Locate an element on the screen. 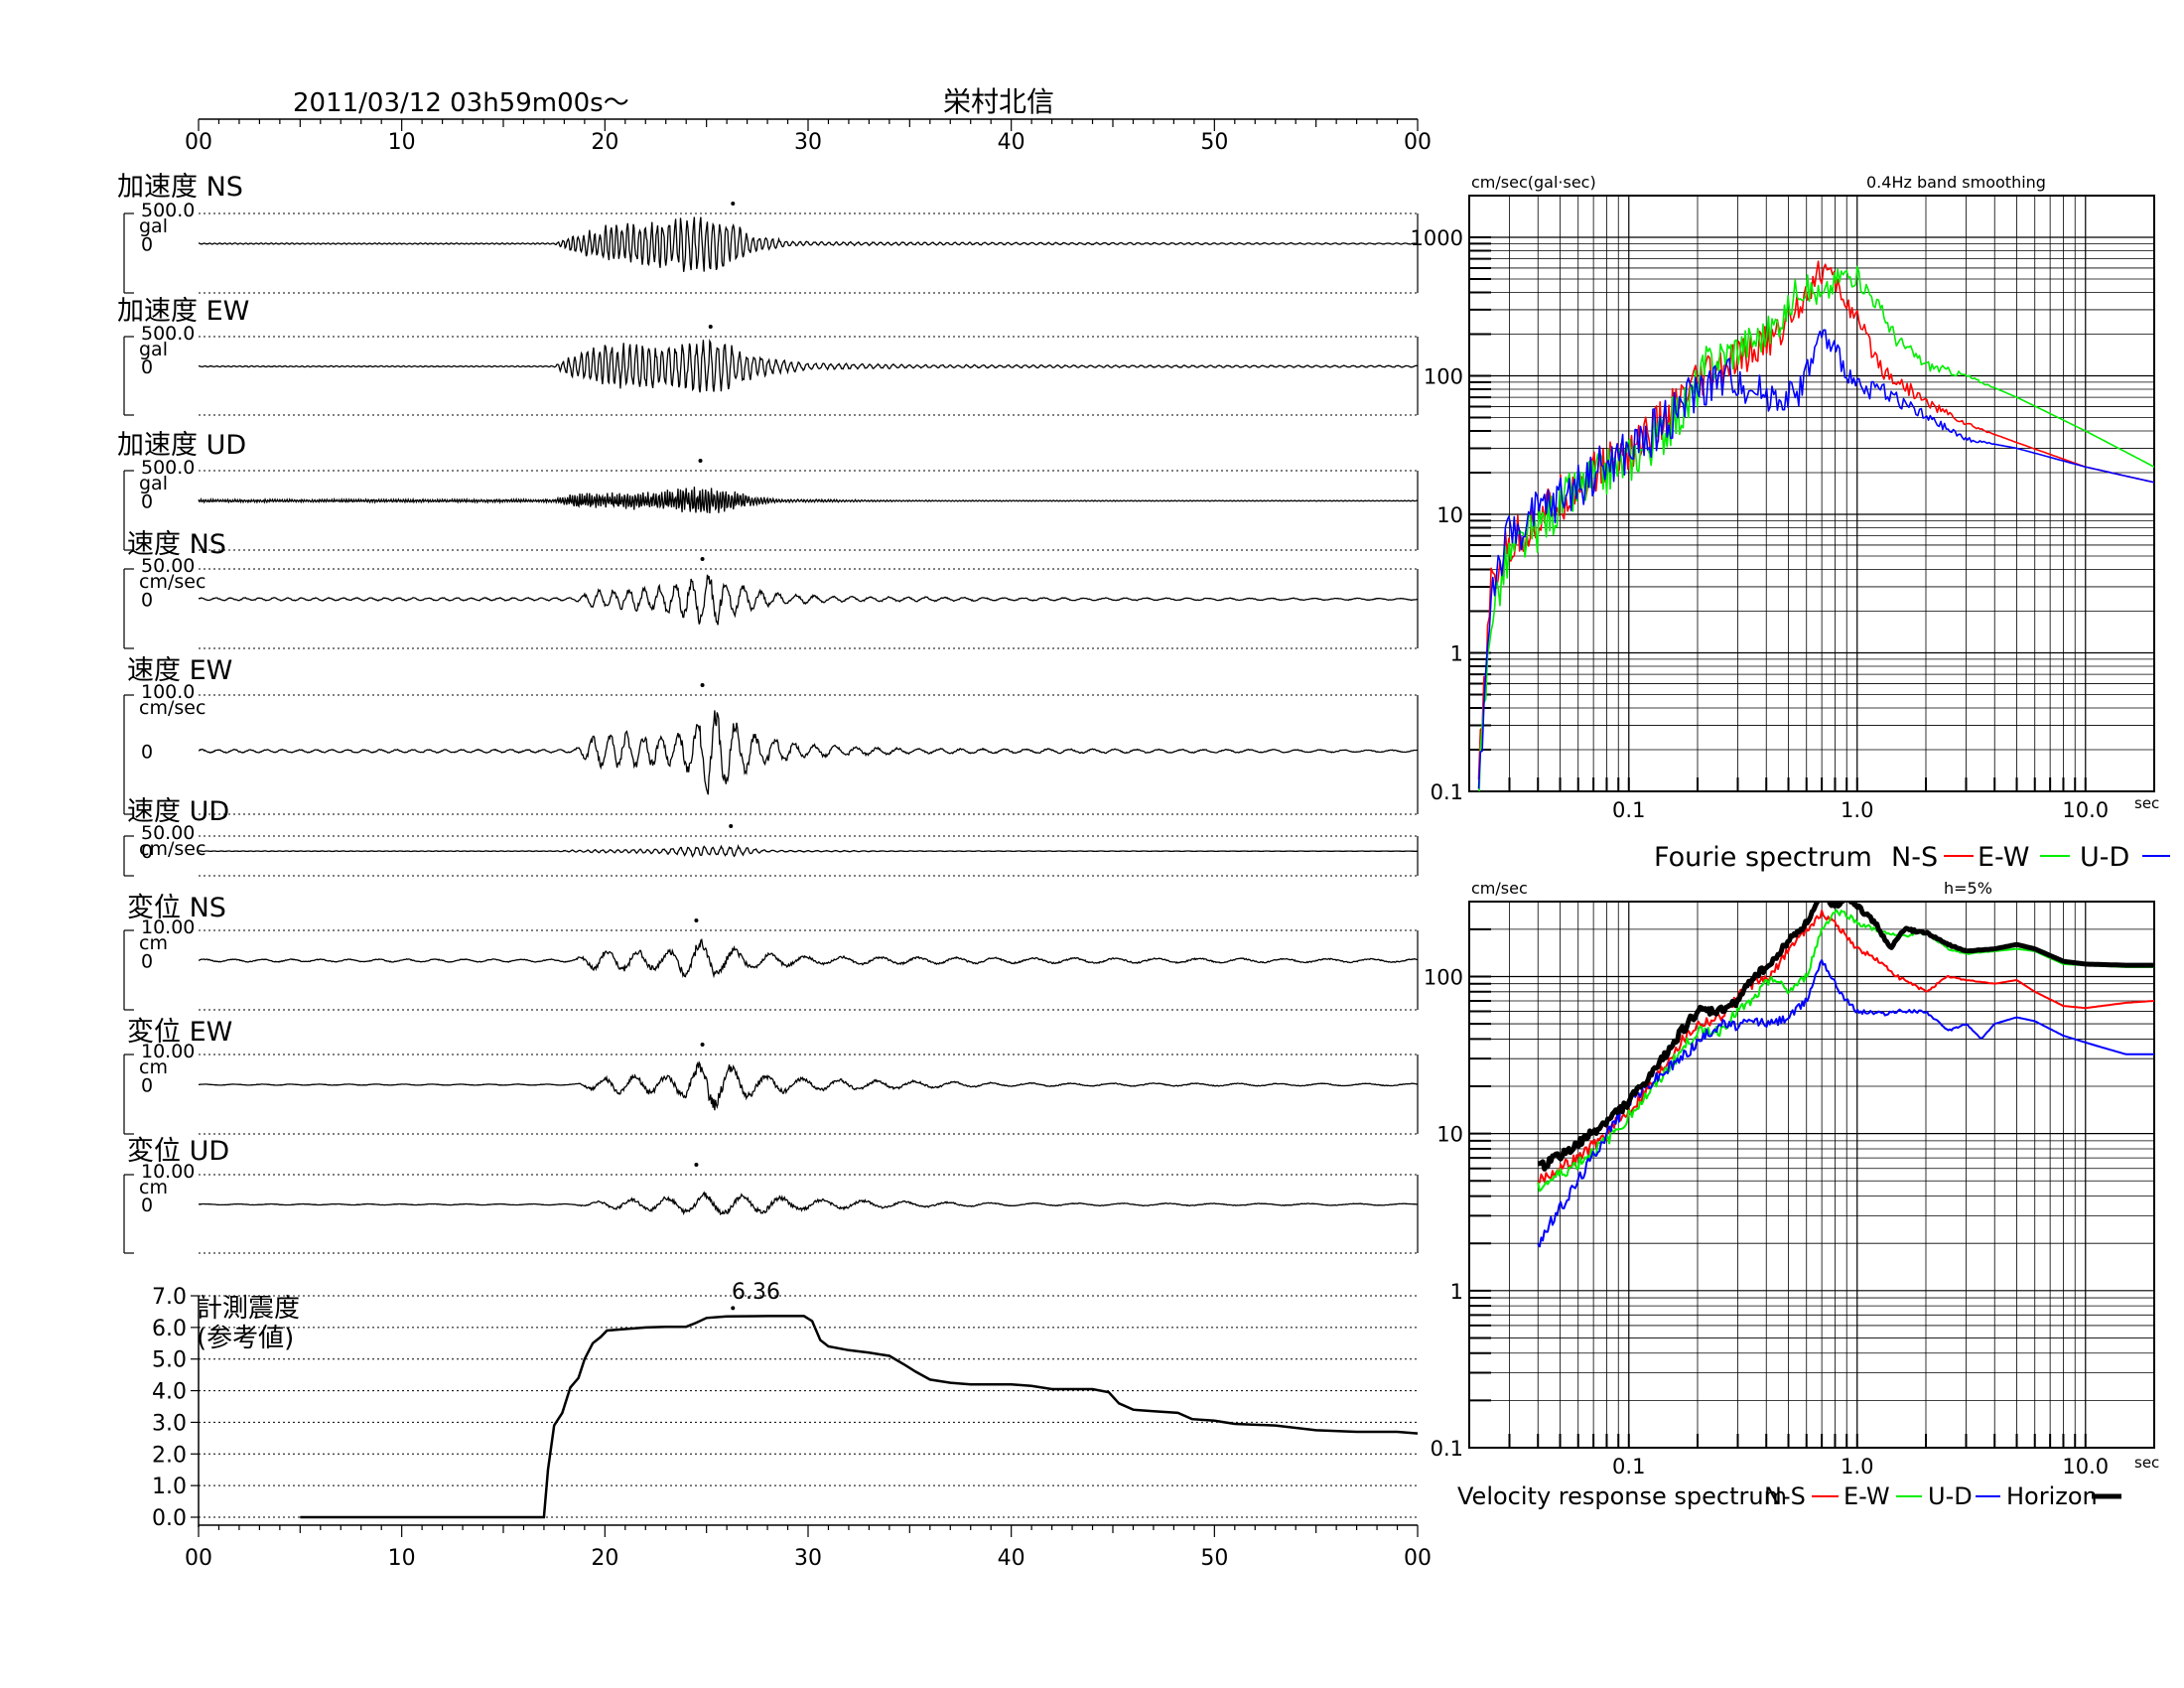 Image resolution: width=2184 pixels, height=1688 pixels. intensity-ytick-label: 3.0 is located at coordinates (169, 1423).